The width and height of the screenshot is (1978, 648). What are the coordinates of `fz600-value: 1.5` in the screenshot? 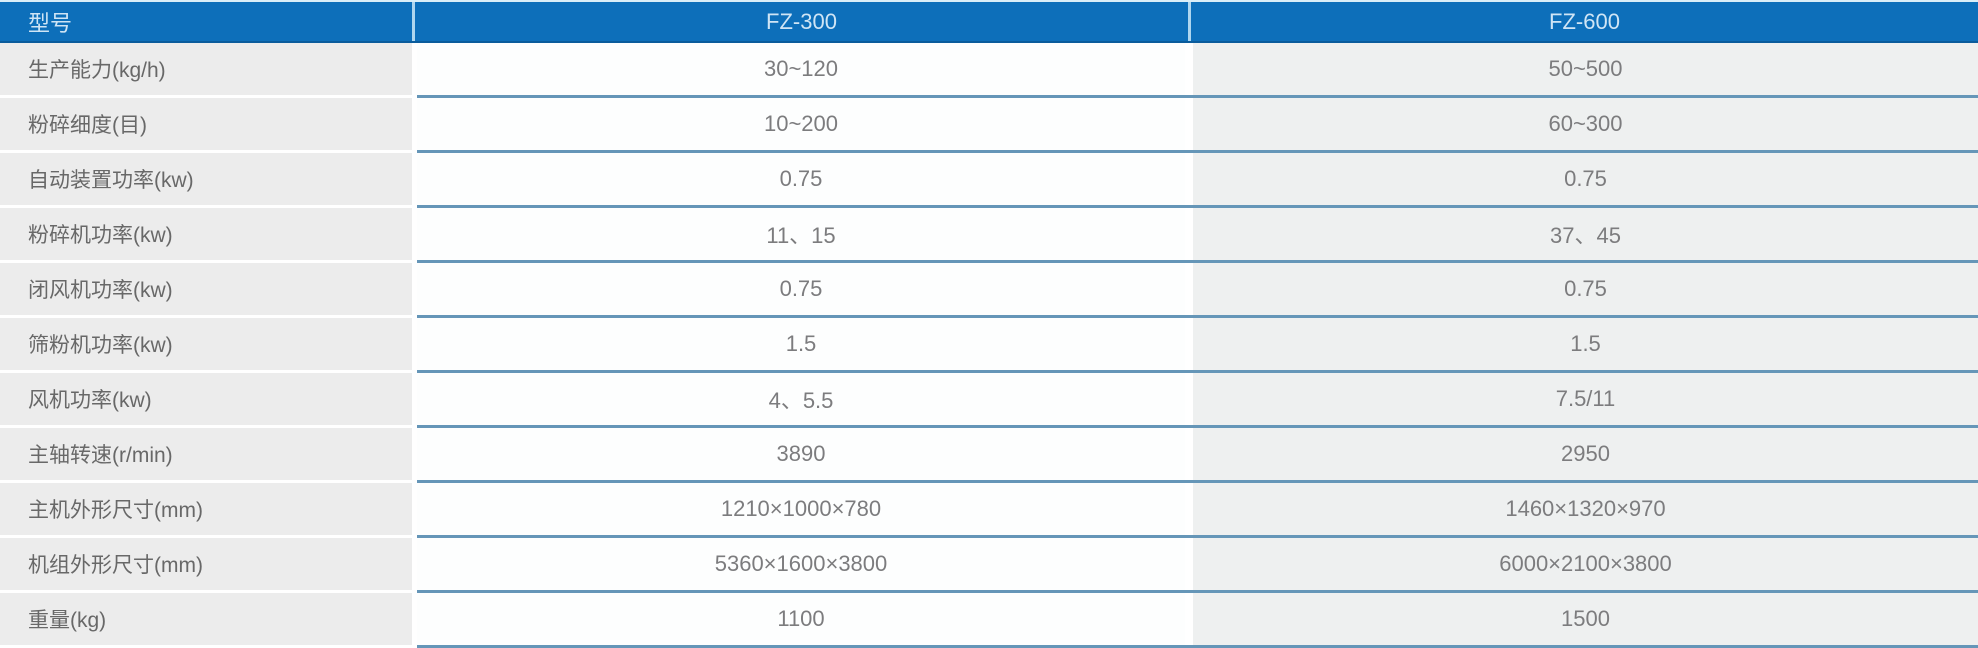 It's located at (1585, 344).